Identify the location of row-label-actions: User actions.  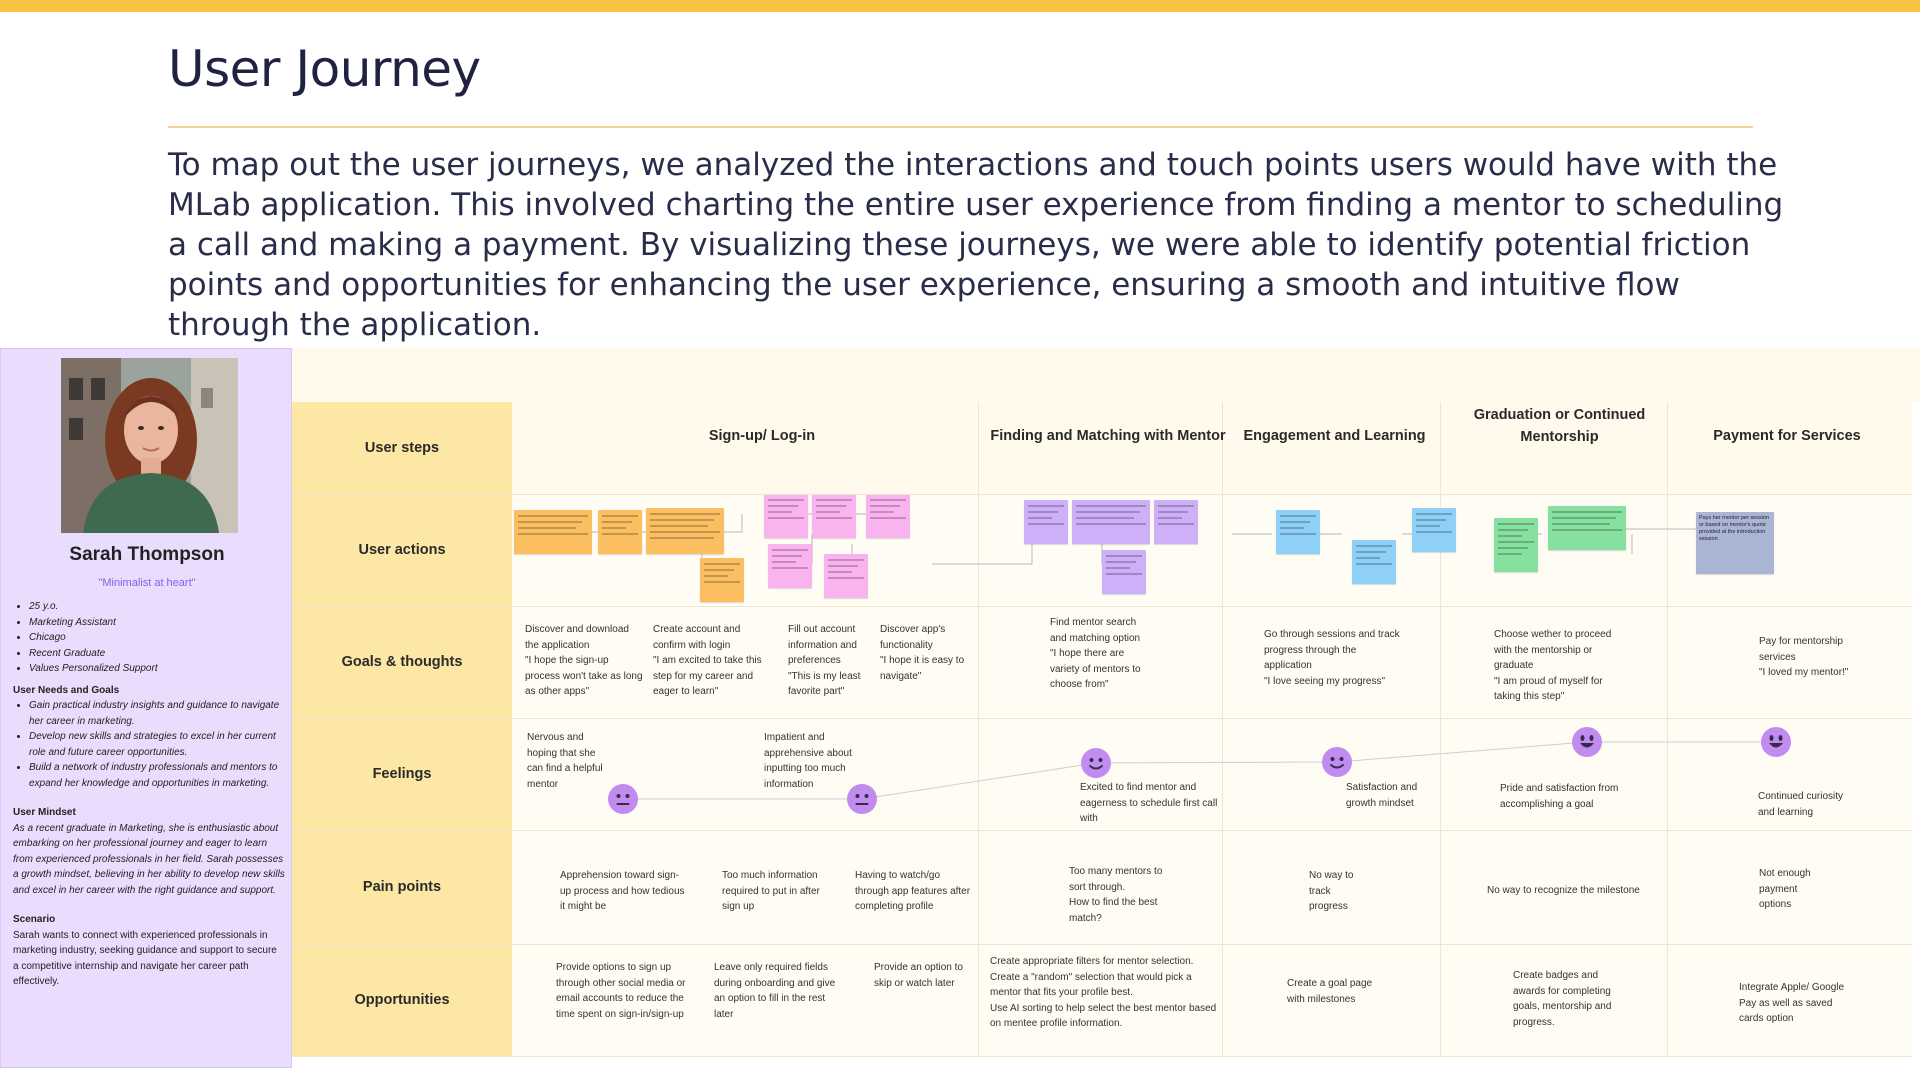
(402, 550).